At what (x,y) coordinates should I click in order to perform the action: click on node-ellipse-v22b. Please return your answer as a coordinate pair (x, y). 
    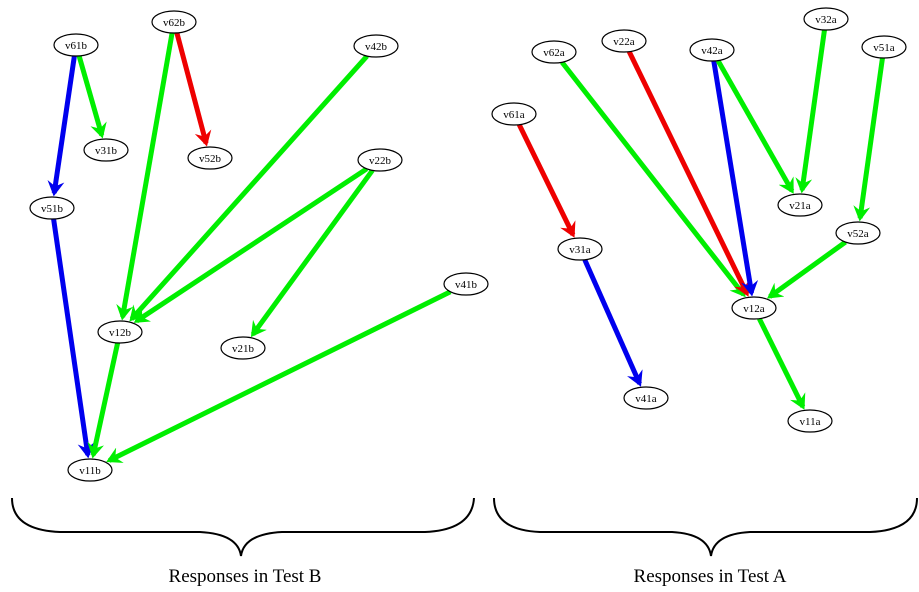
    Looking at the image, I should click on (380, 160).